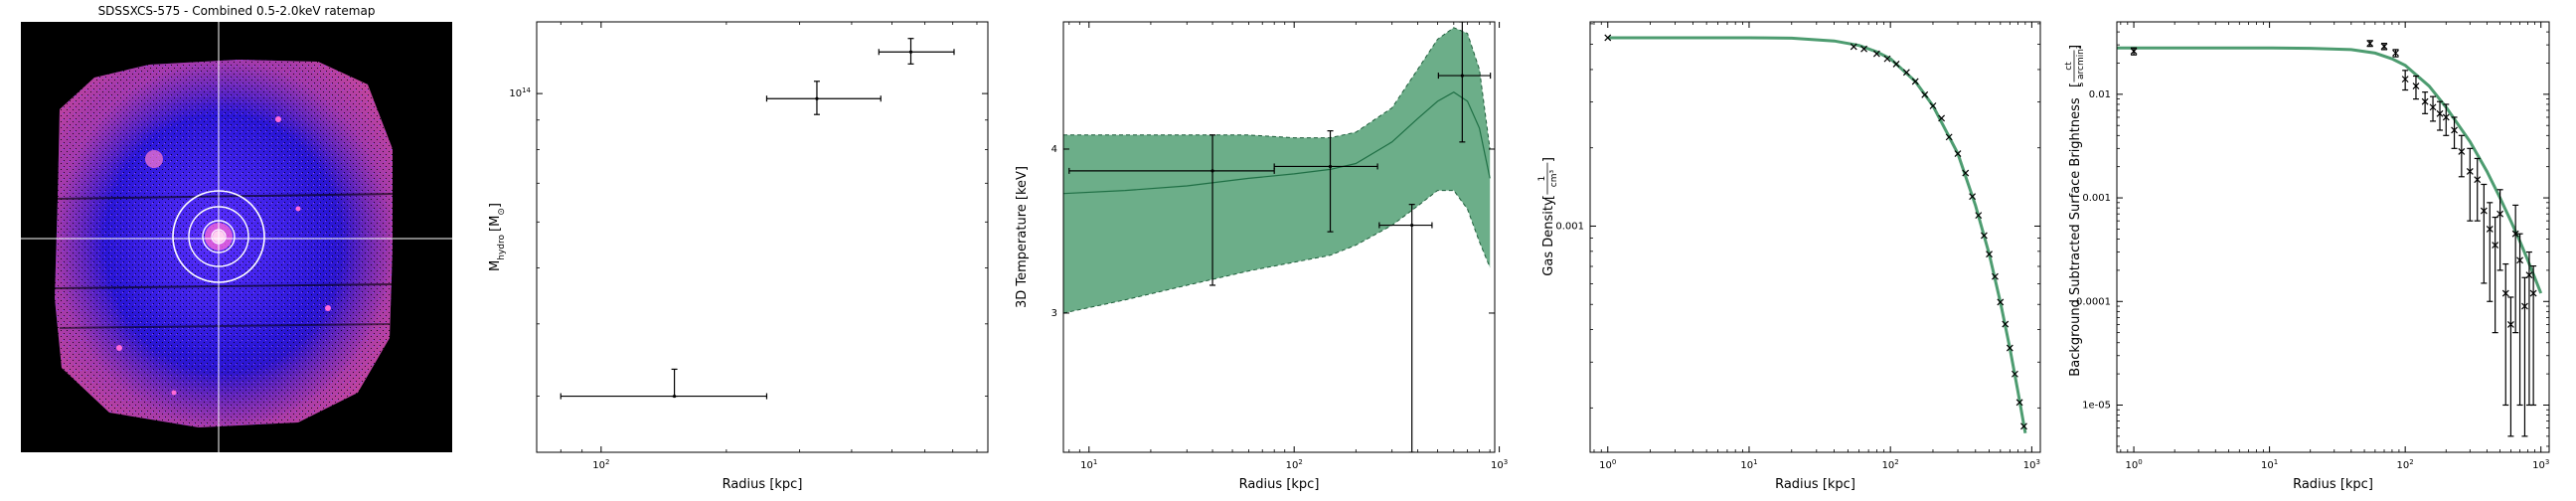  I want to click on aperture-outer, so click(218, 236).